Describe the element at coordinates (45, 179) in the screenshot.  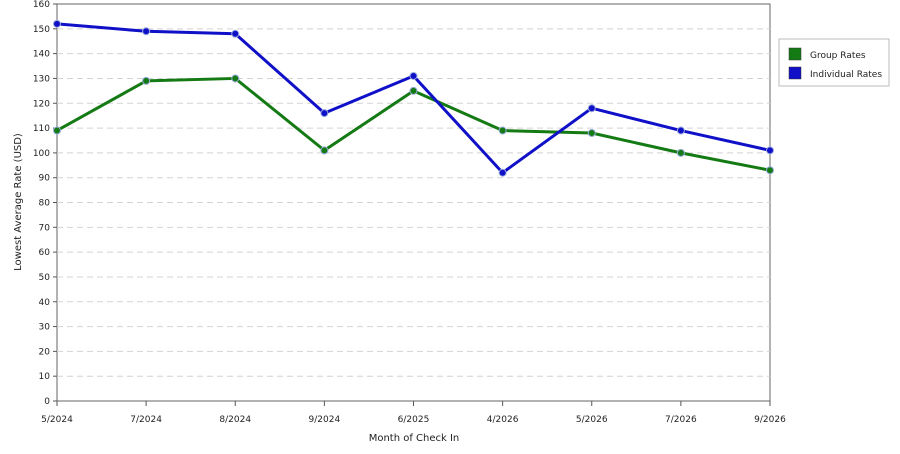
I see `y-tick-label: 90` at that location.